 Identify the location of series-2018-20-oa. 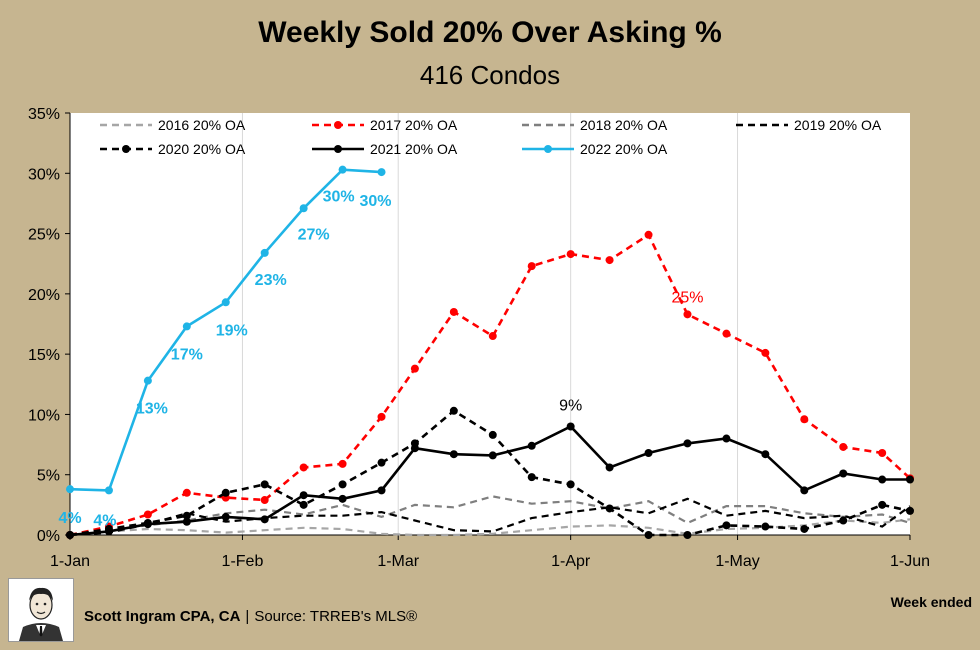
(490, 516).